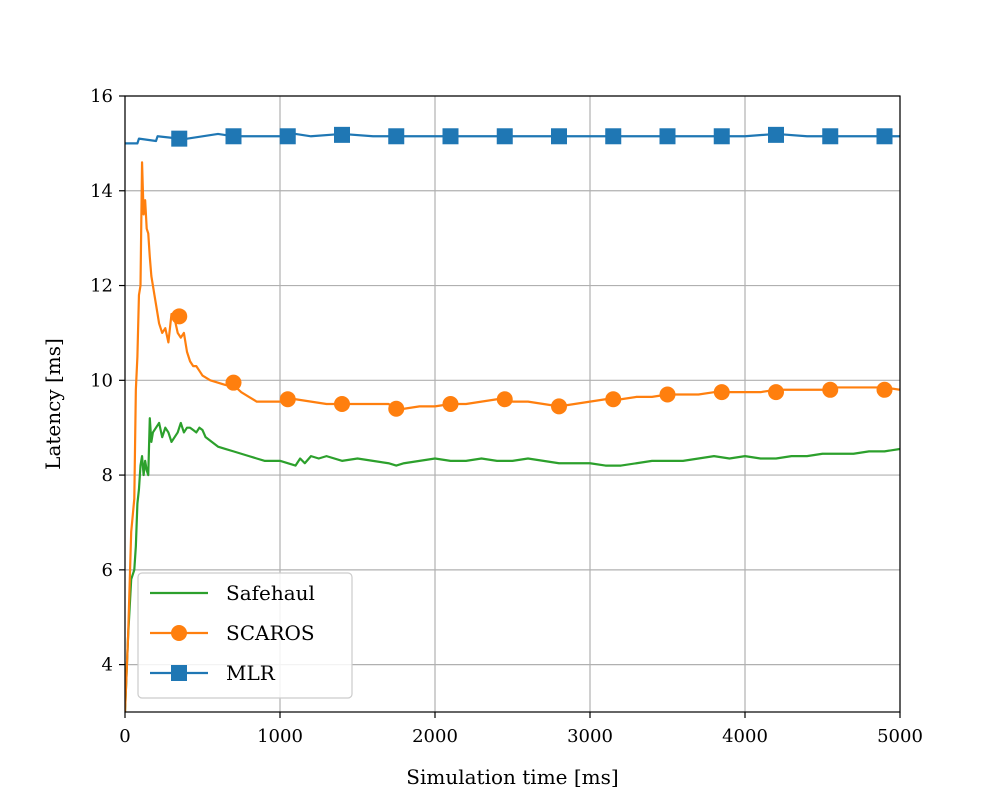 Image resolution: width=1000 pixels, height=800 pixels. Describe the element at coordinates (53, 404) in the screenshot. I see `y-axis-label: Latency [ms]` at that location.